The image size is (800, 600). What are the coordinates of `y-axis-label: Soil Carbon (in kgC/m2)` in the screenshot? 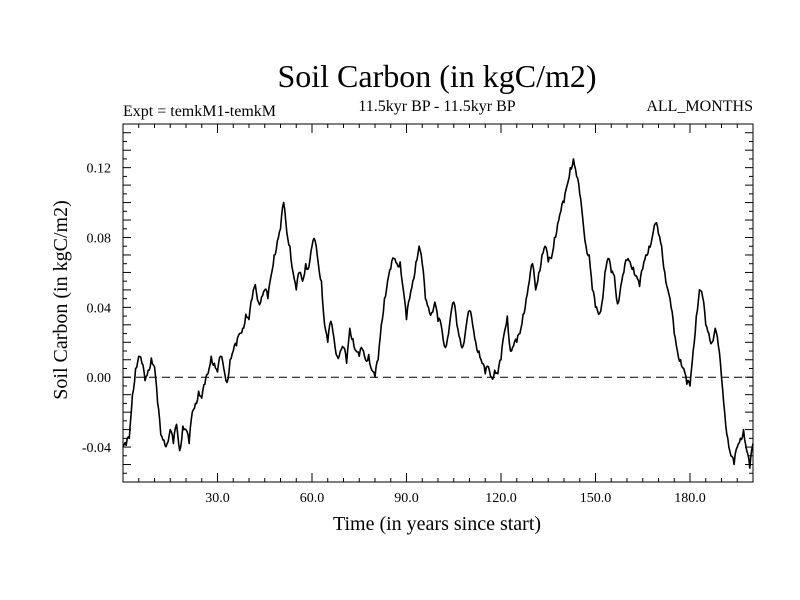 It's located at (61, 299).